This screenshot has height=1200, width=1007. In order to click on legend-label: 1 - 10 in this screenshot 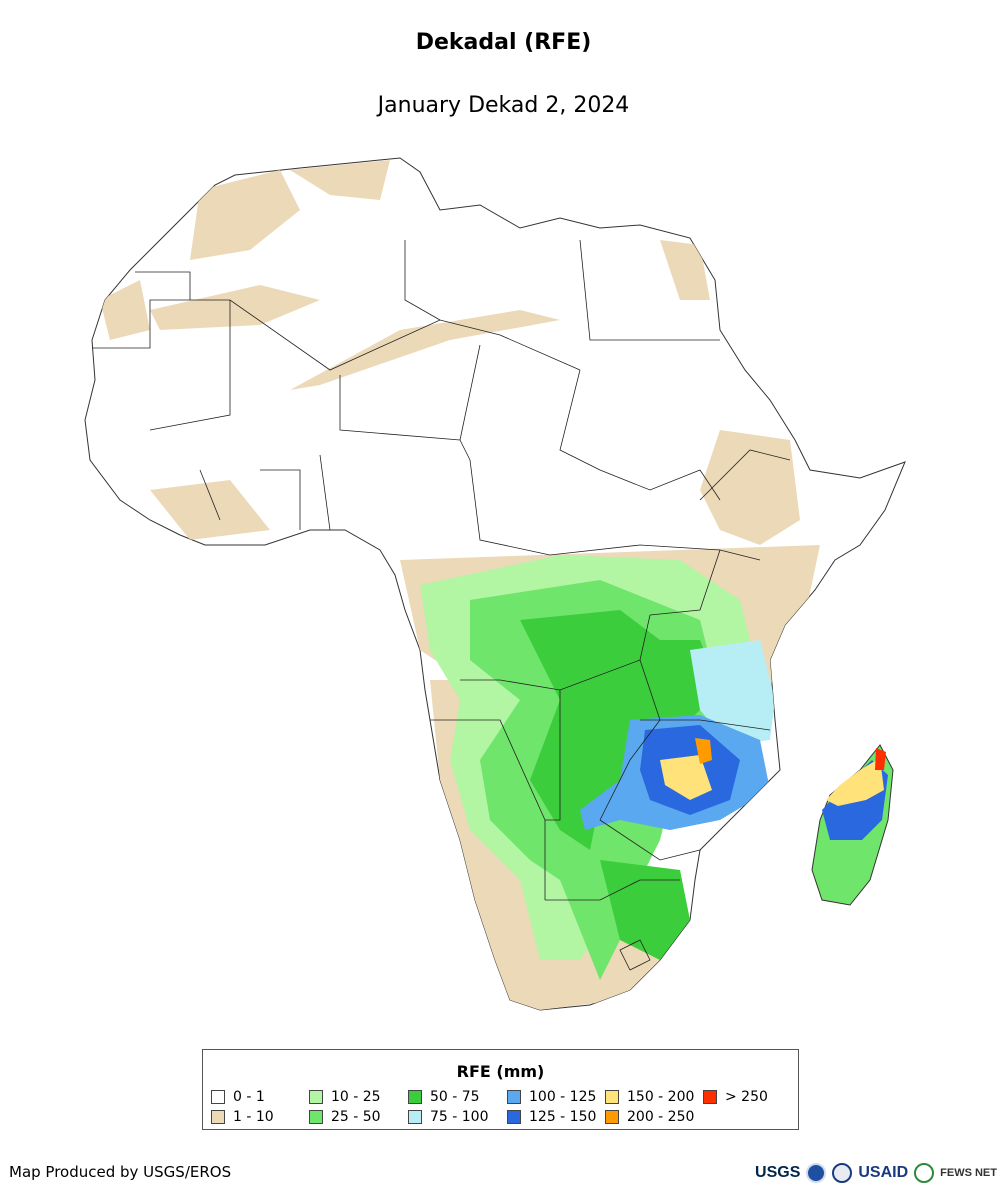, I will do `click(253, 1116)`.